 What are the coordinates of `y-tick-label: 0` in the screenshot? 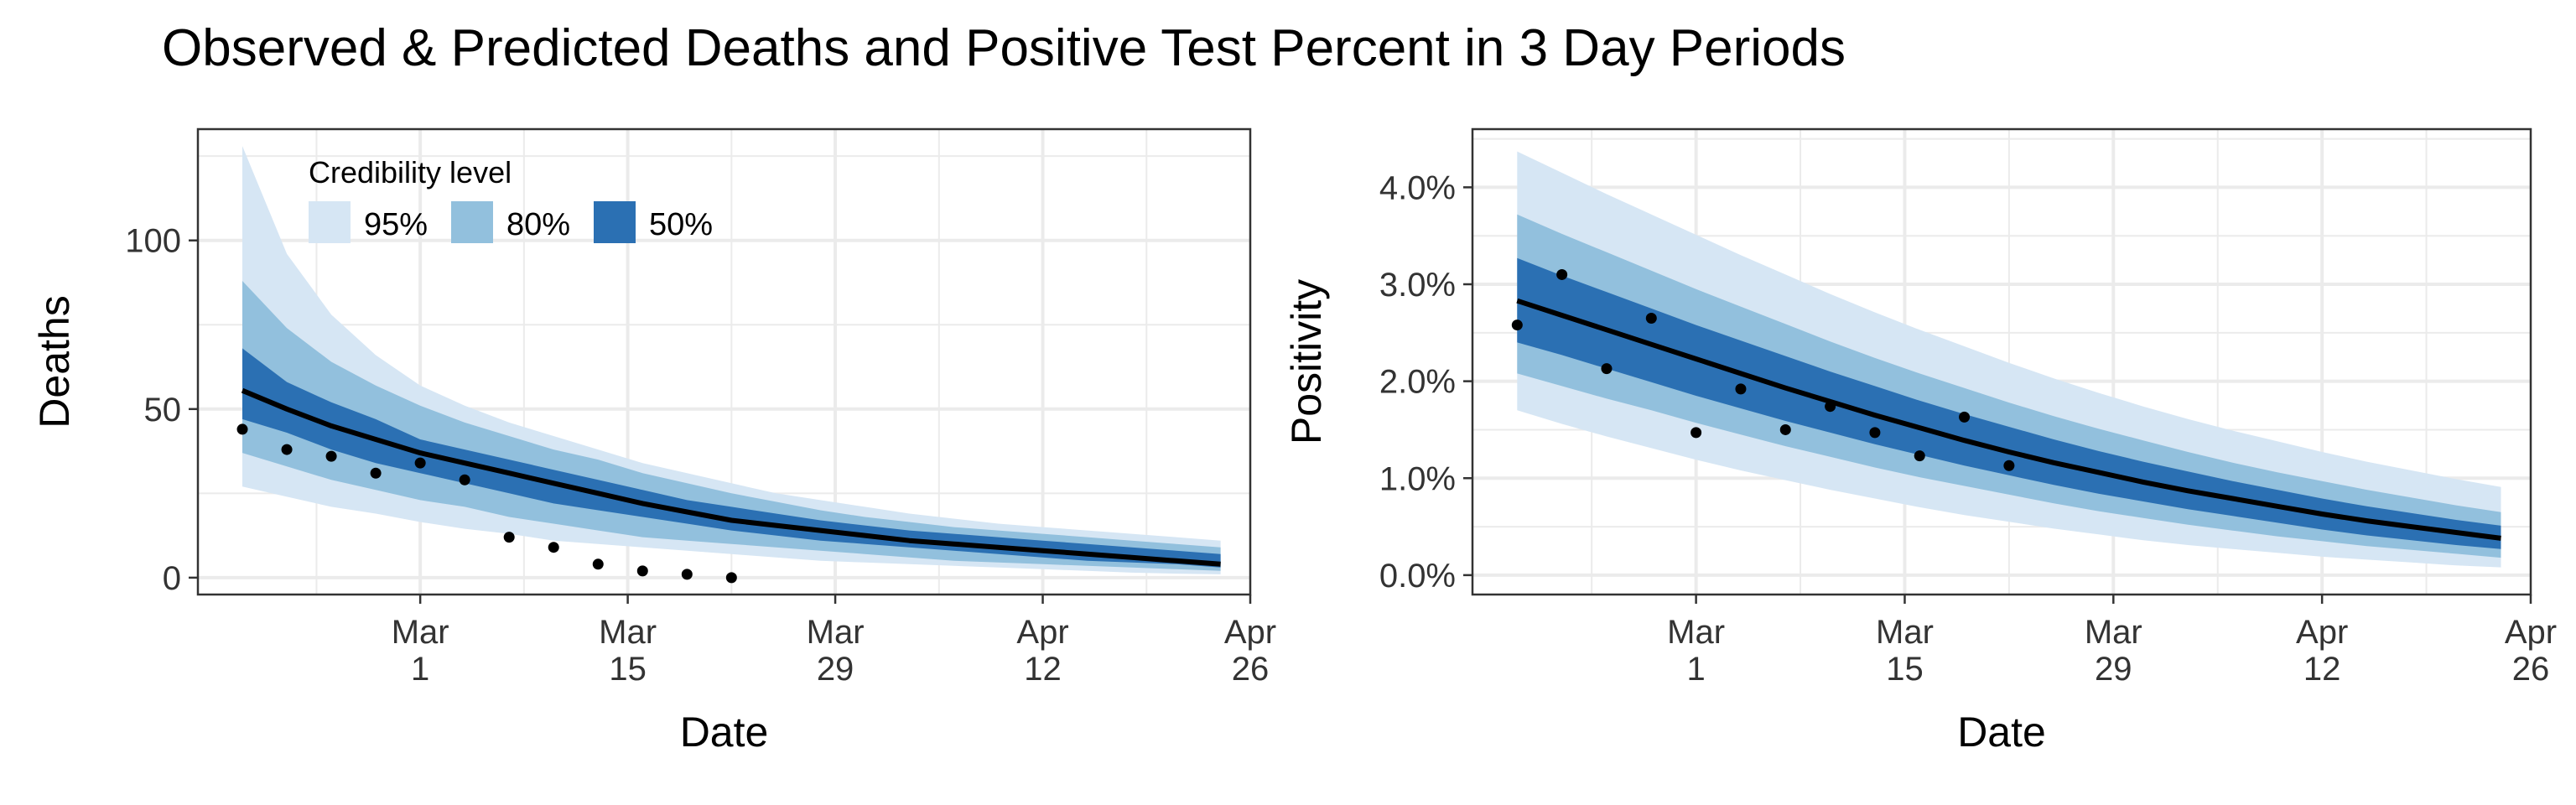 It's located at (172, 578).